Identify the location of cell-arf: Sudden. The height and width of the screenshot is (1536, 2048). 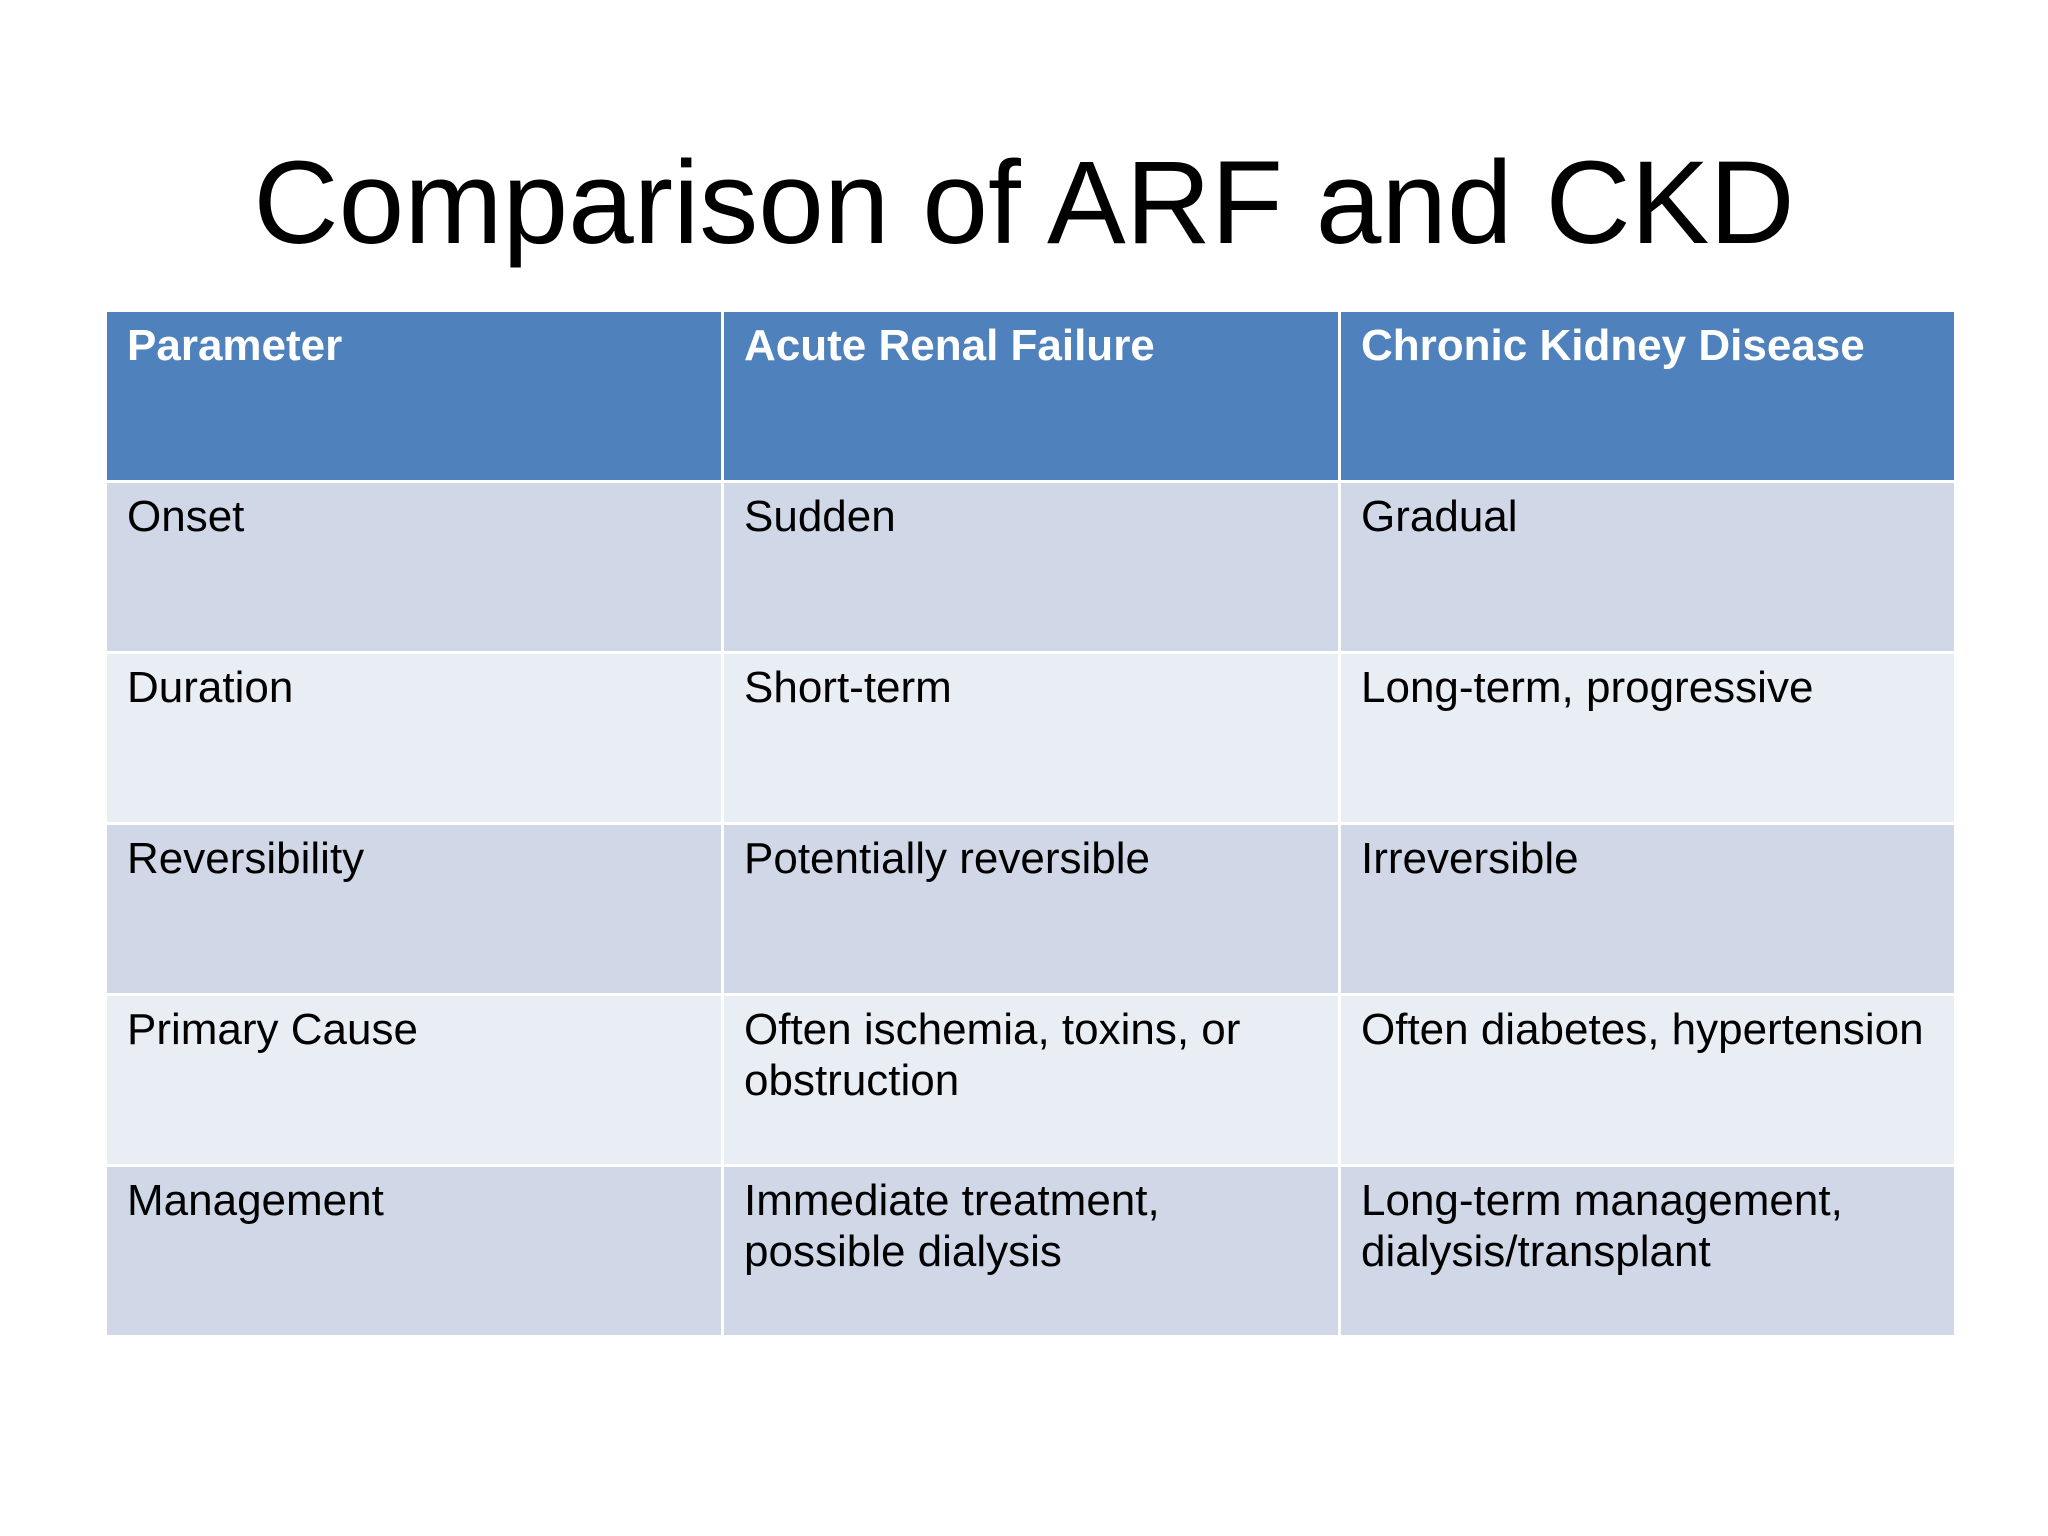
(1031, 567).